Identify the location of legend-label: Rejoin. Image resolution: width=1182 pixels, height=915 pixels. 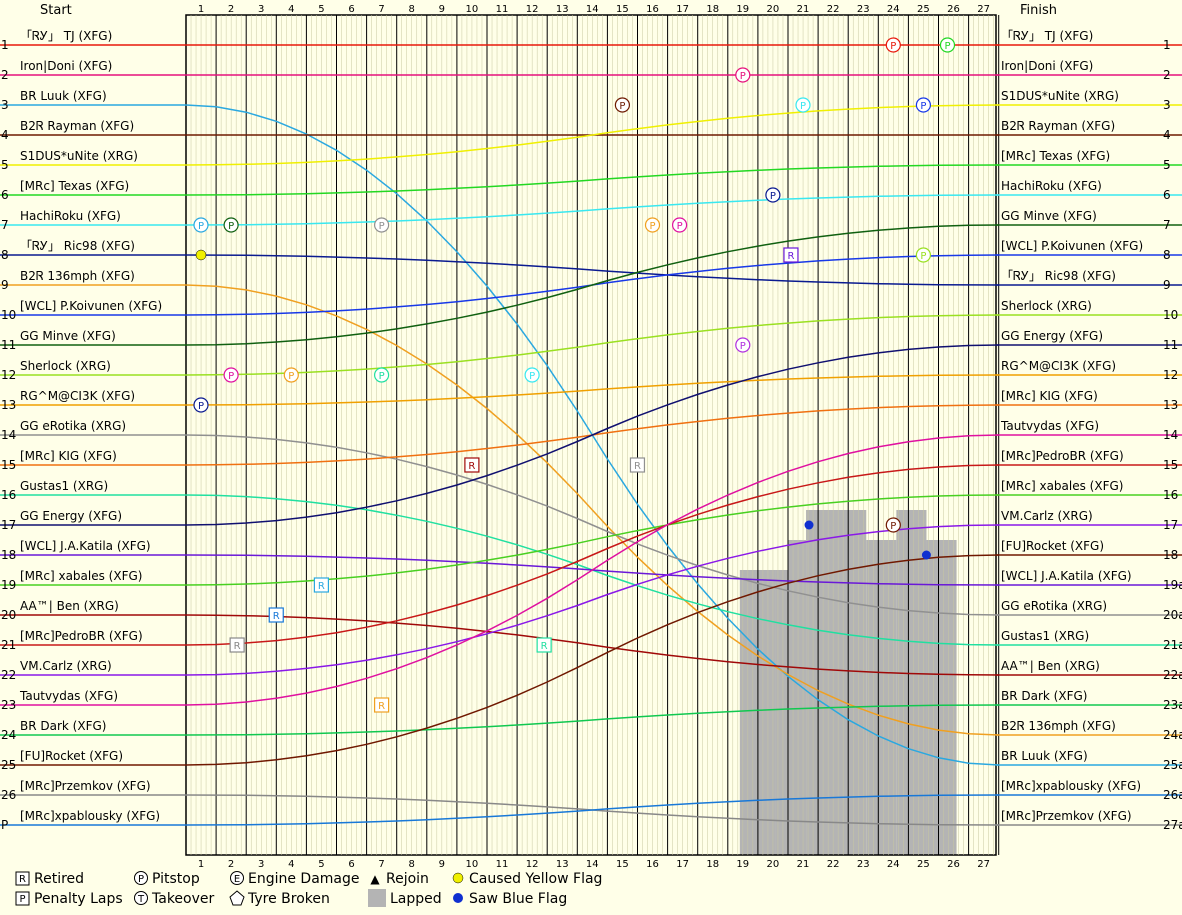
(407, 879).